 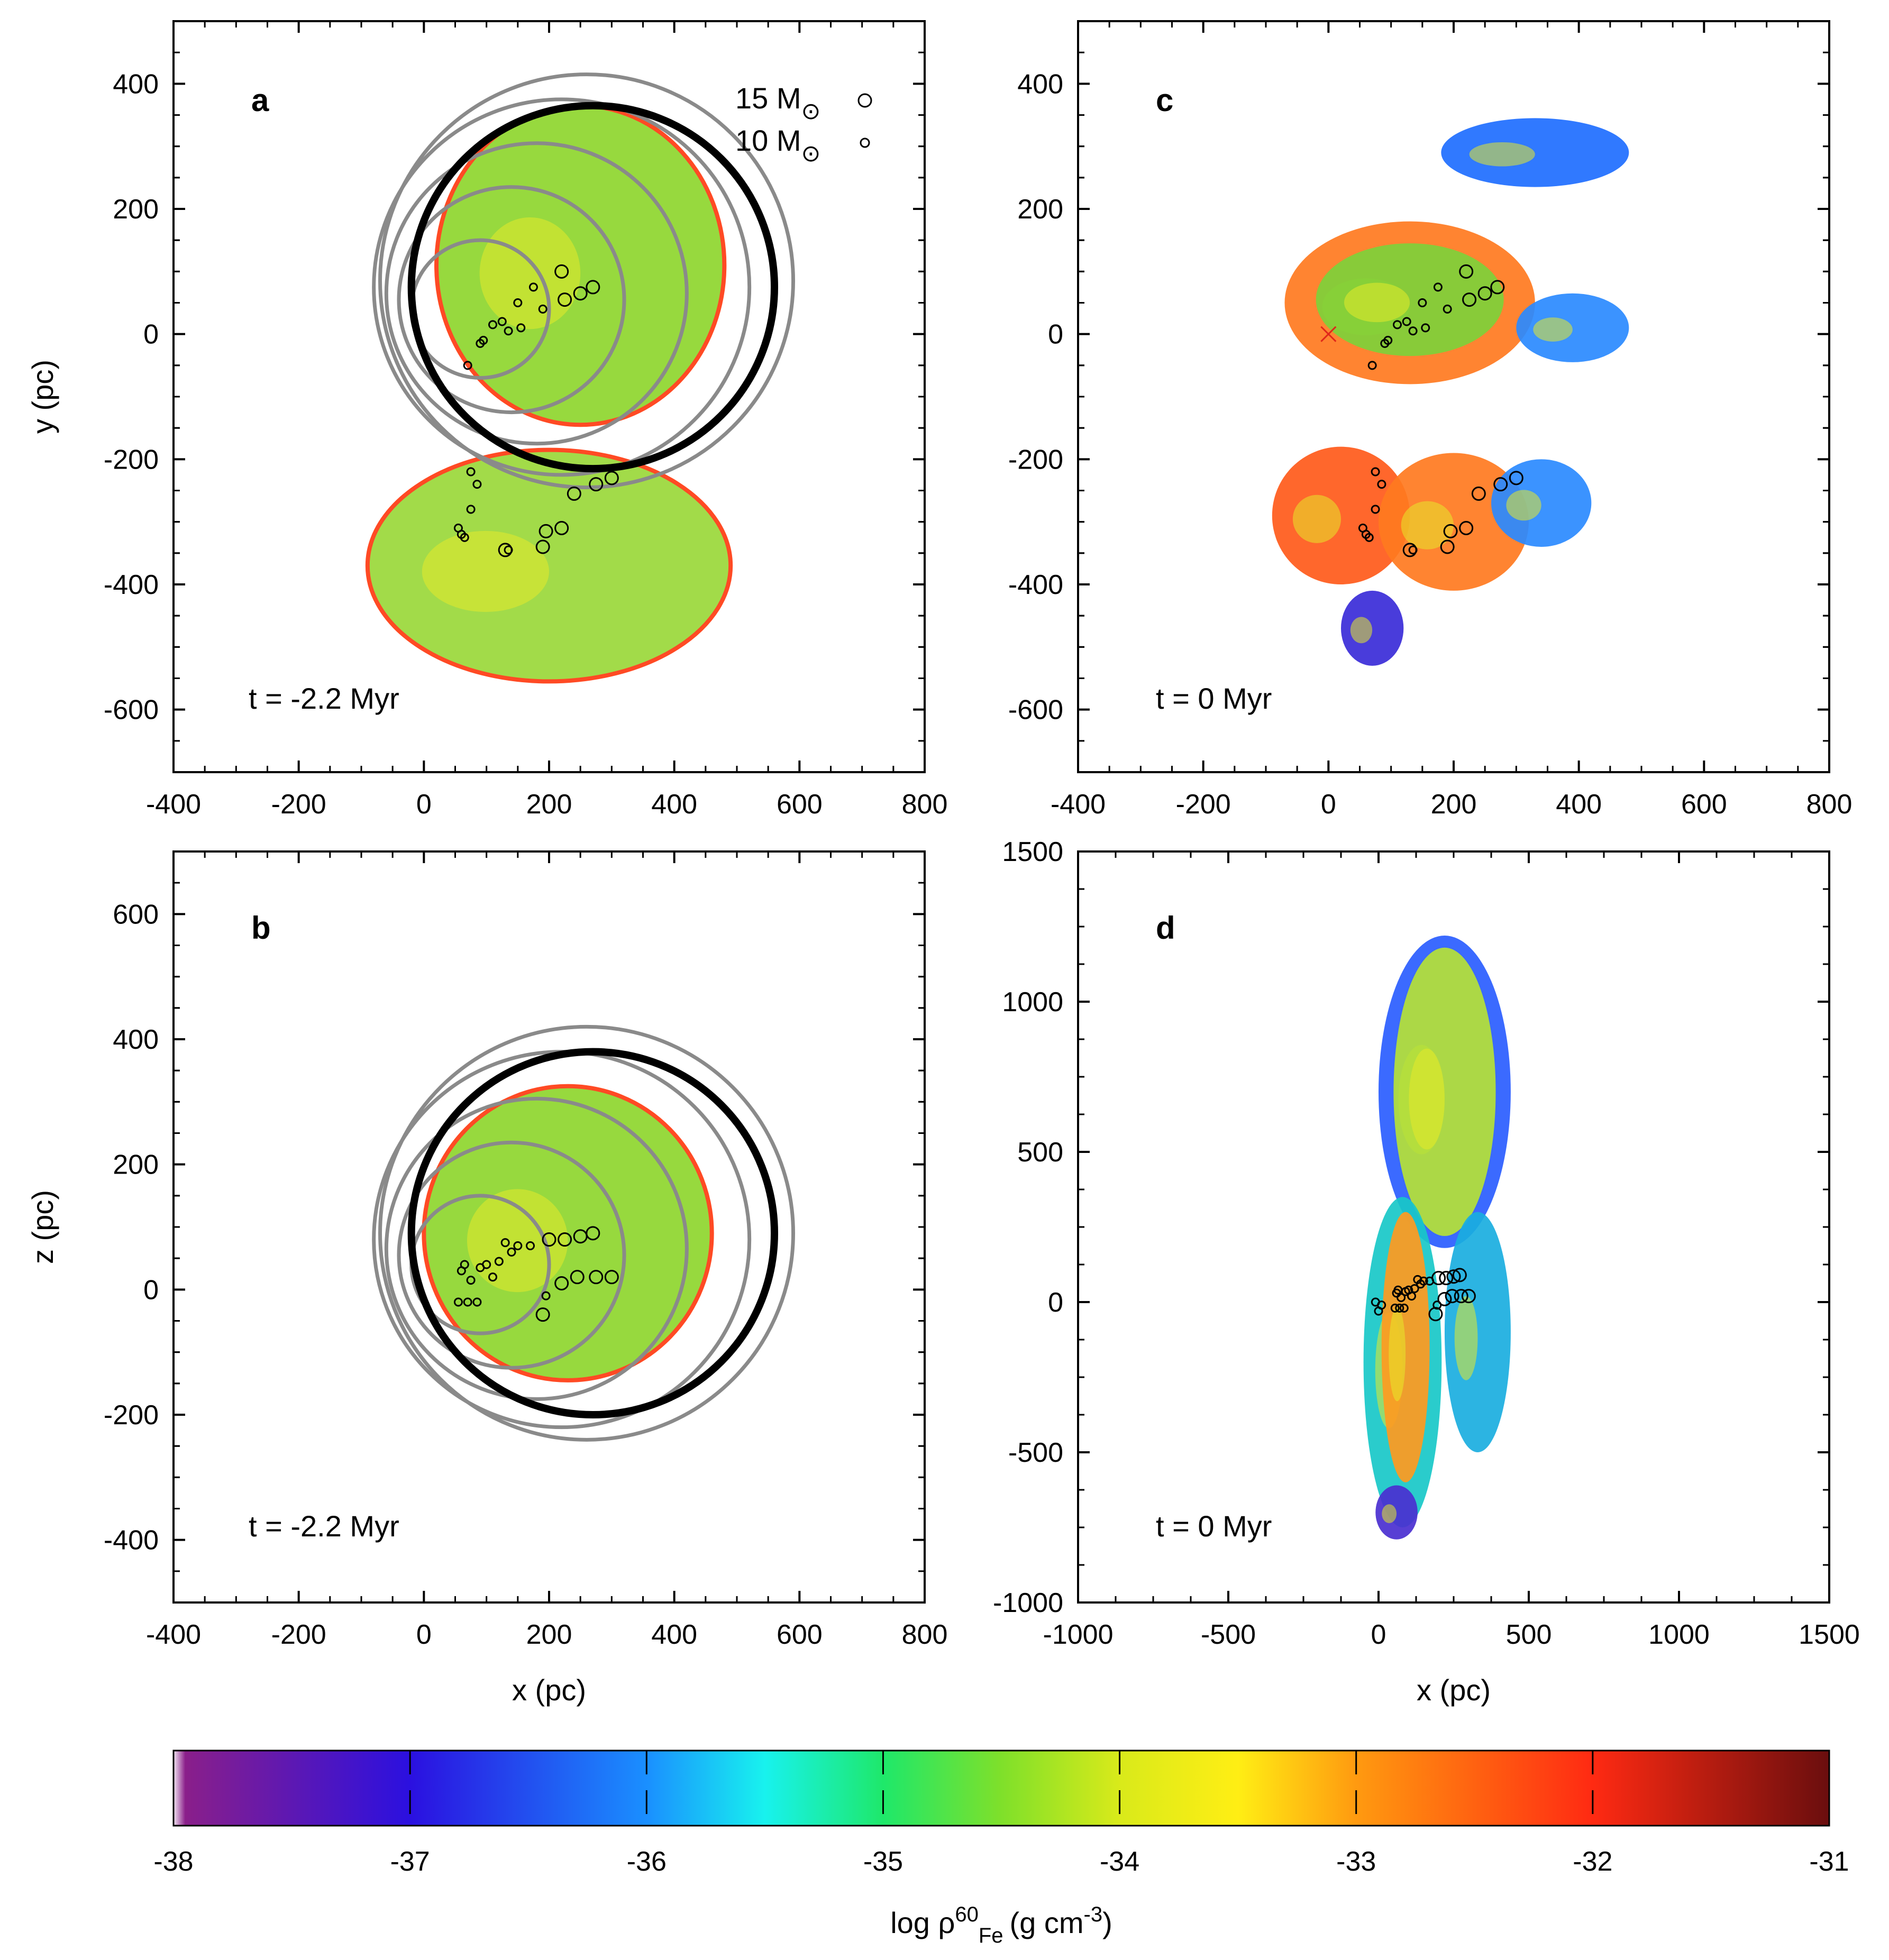 I want to click on x-tick-label: -1000, so click(x=1078, y=1634).